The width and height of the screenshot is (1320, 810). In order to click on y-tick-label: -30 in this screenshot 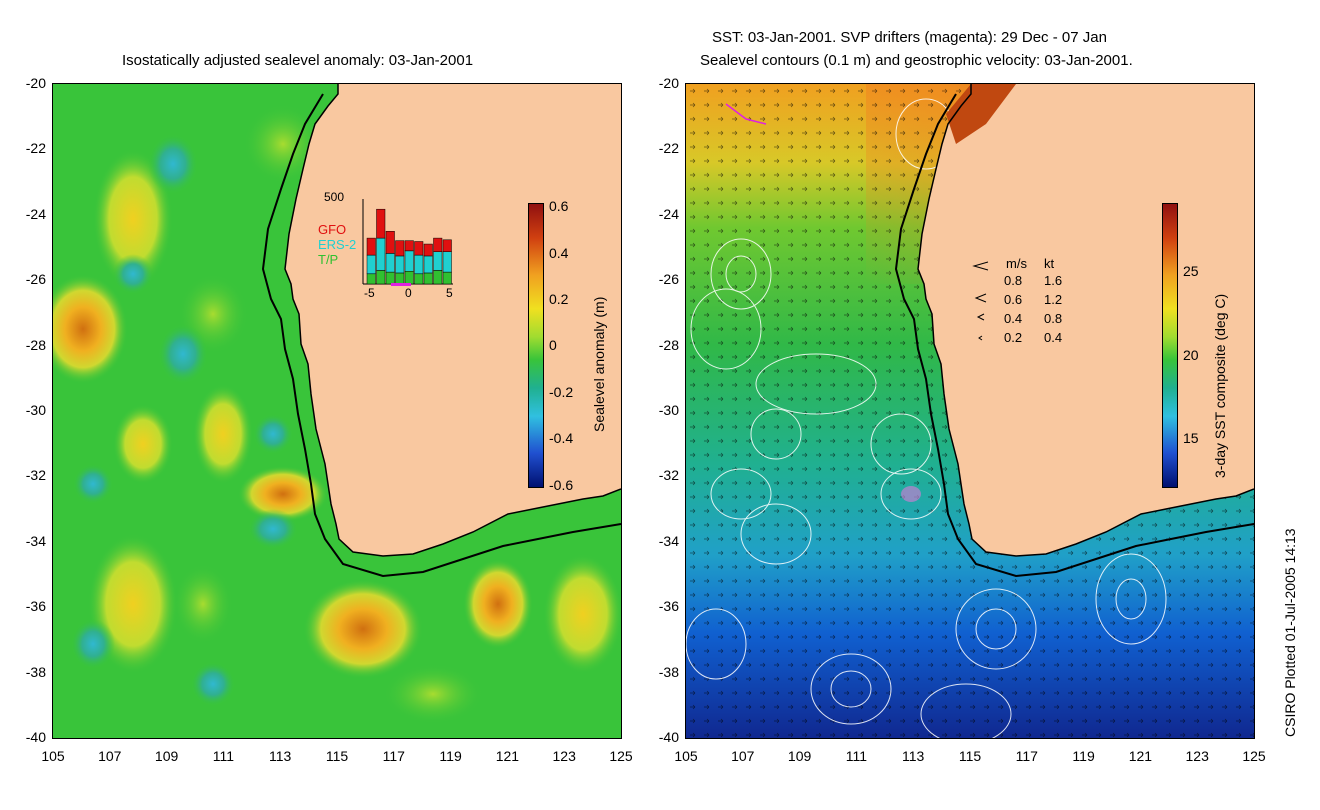, I will do `click(668, 410)`.